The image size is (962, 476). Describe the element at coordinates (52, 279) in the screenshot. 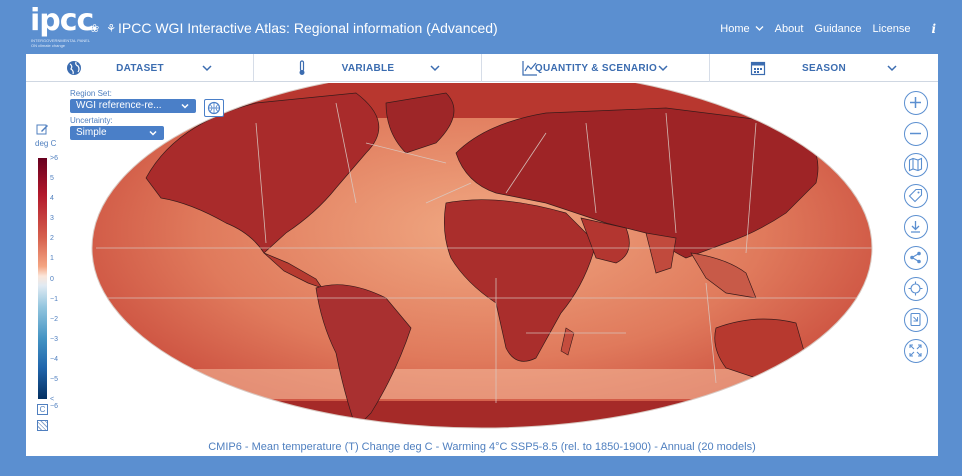

I see `legend-tick: 0` at that location.